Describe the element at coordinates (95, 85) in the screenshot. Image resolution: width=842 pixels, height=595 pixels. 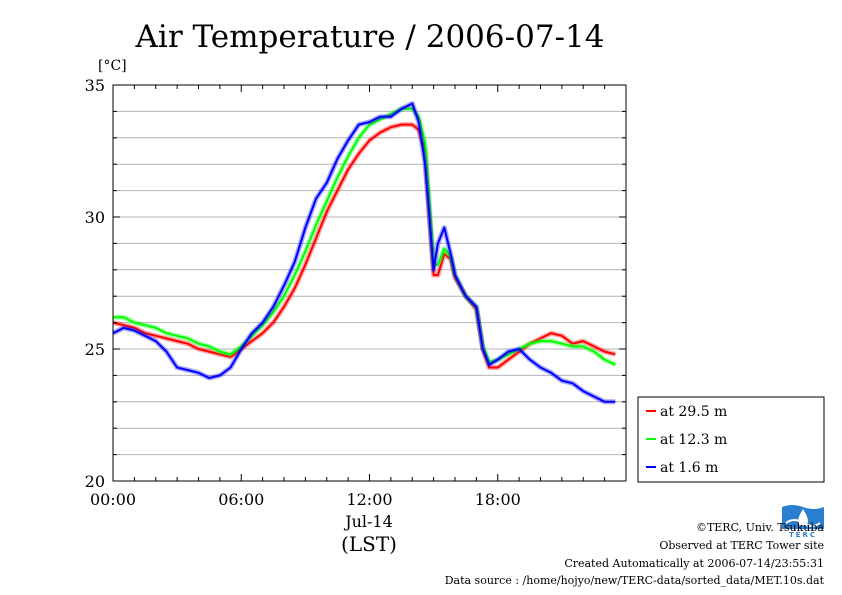
I see `y-tick-label: 35` at that location.